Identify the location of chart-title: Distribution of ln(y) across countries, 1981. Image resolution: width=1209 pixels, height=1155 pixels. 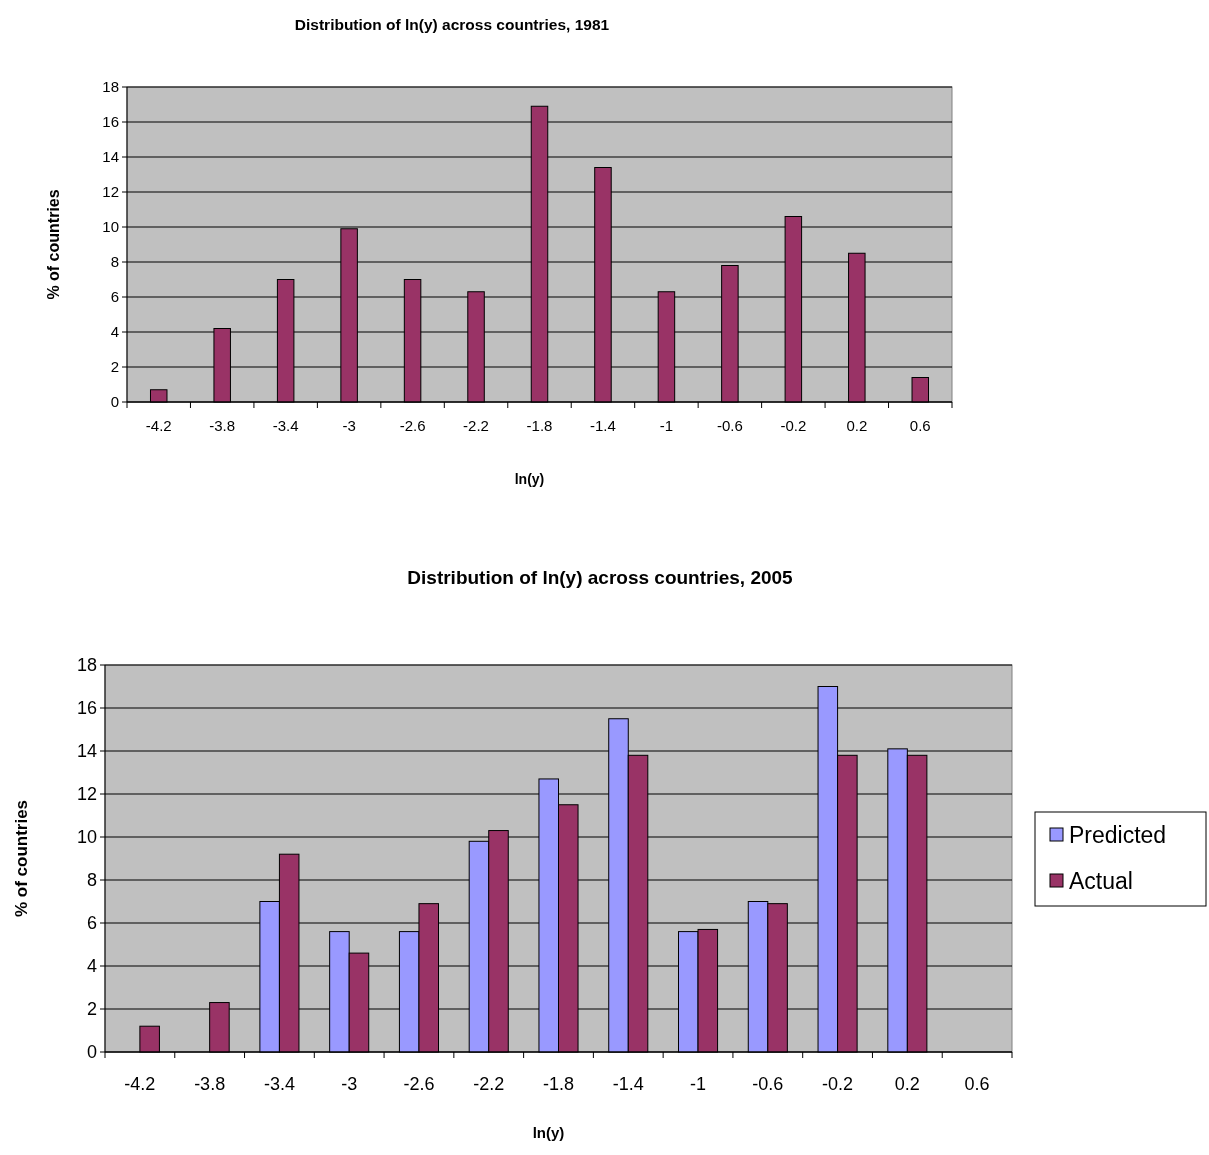
(452, 24).